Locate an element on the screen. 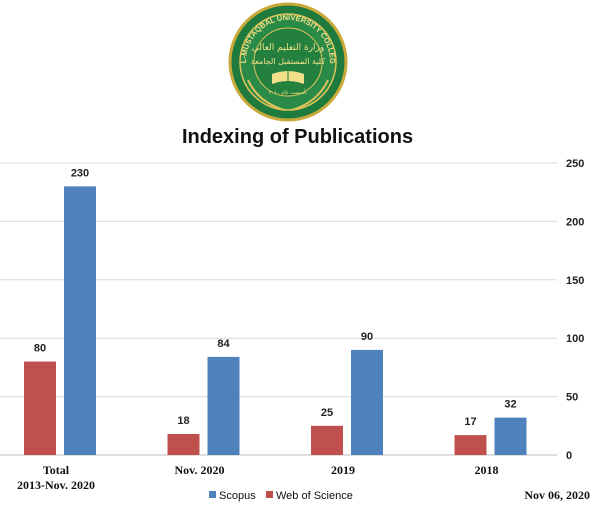 This screenshot has width=595, height=508. logo-arabic-main: كلية المستقبل الجامعة is located at coordinates (288, 61).